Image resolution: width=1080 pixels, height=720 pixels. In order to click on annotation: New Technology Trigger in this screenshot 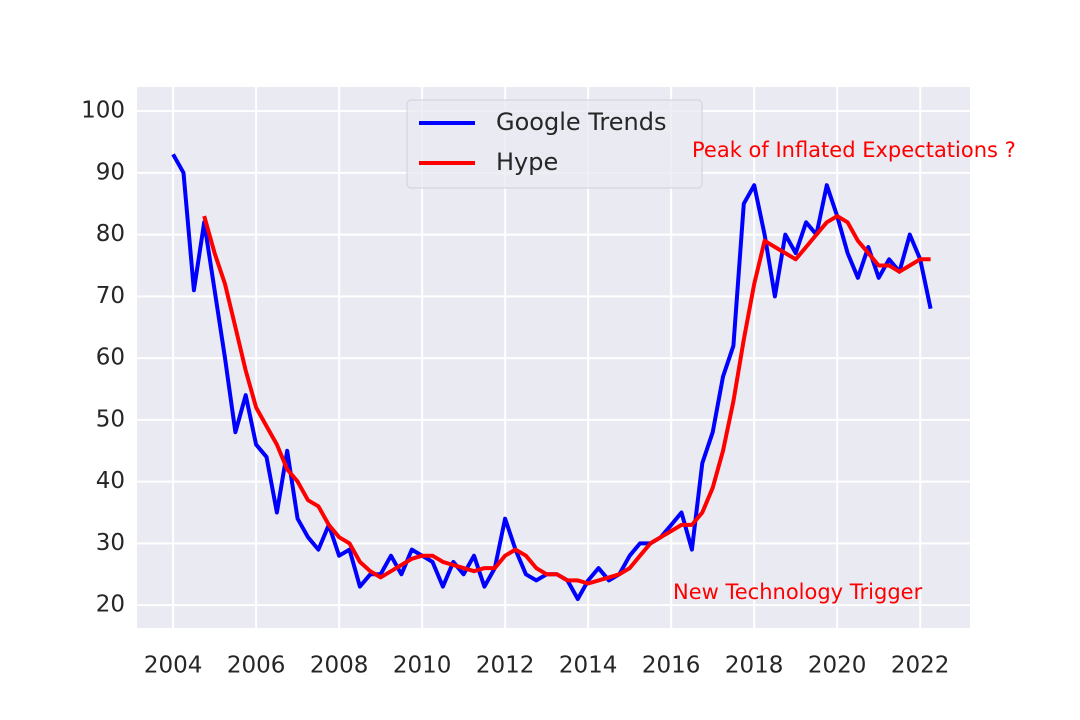, I will do `click(798, 592)`.